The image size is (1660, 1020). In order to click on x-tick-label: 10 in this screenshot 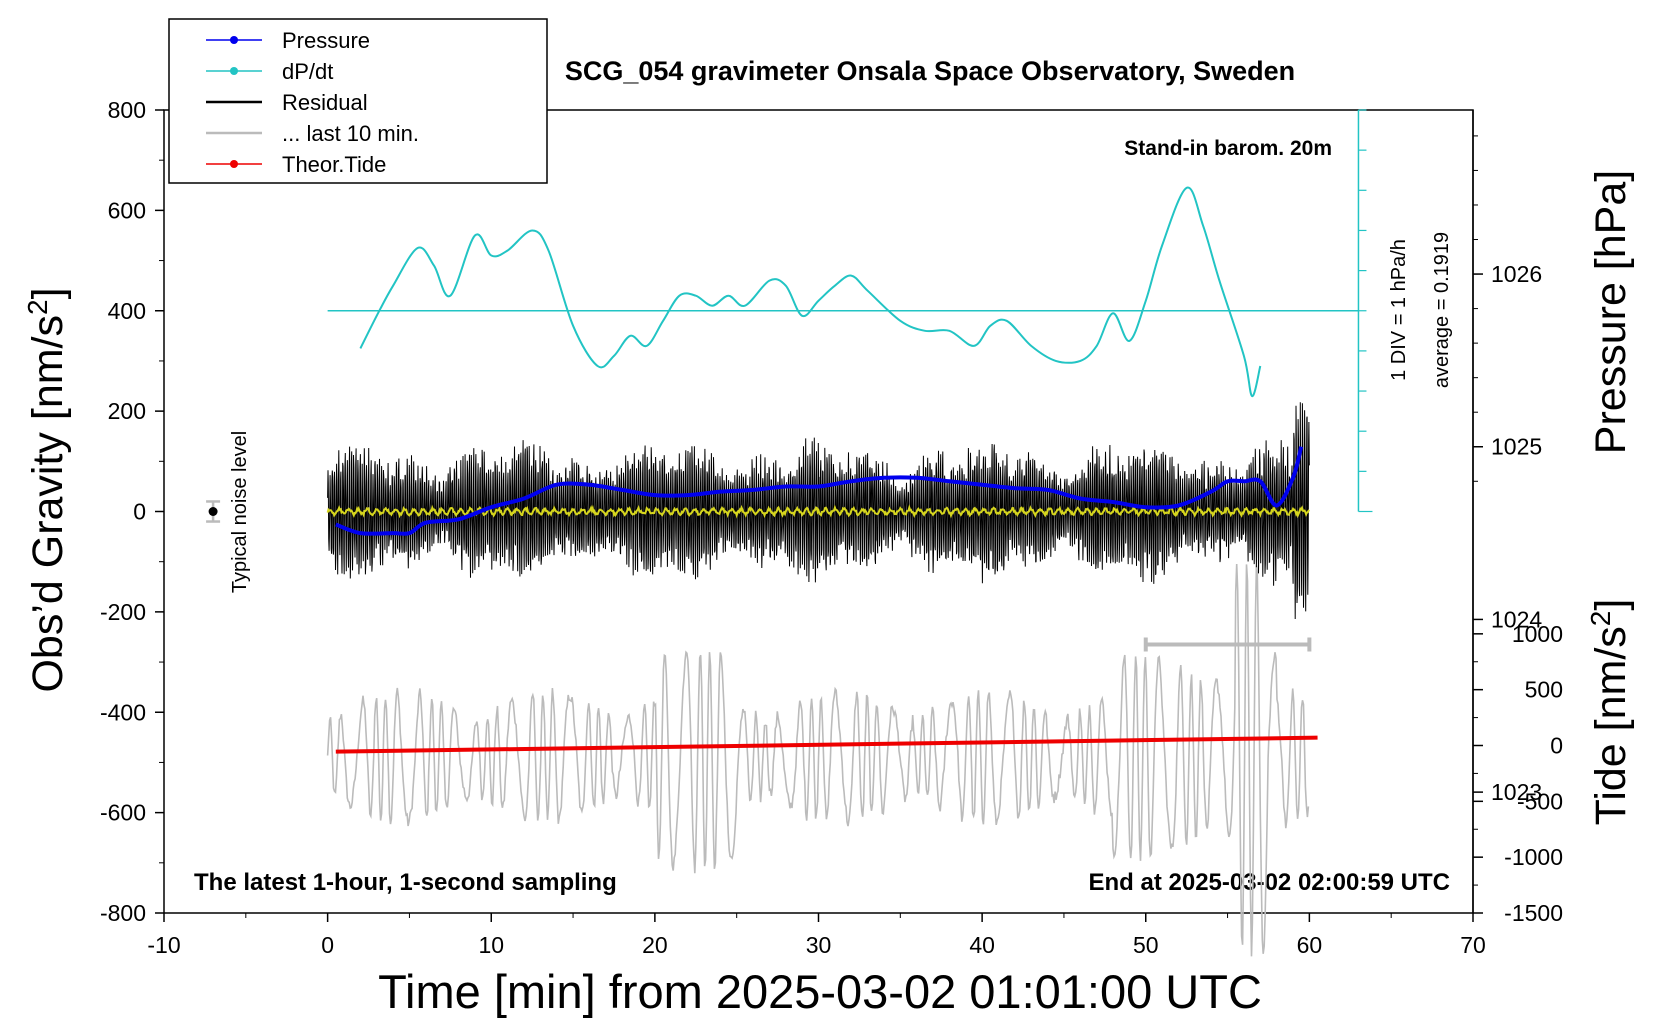, I will do `click(491, 945)`.